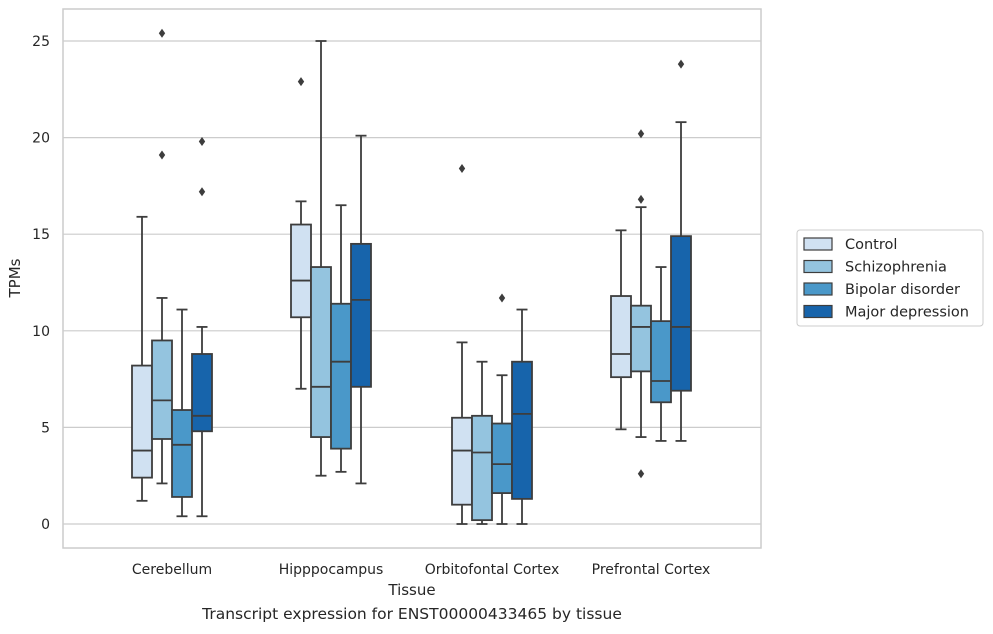 The height and width of the screenshot is (634, 993). What do you see at coordinates (907, 313) in the screenshot?
I see `legend-label: Major depression` at bounding box center [907, 313].